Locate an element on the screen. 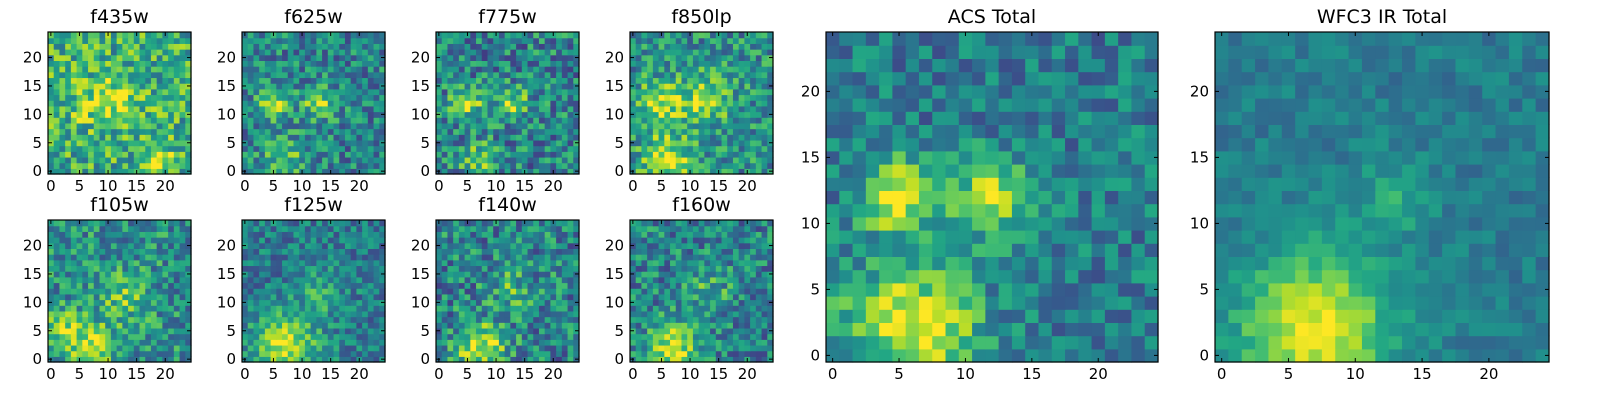 Image resolution: width=1600 pixels, height=400 pixels. x-tick-label: 5 is located at coordinates (468, 186).